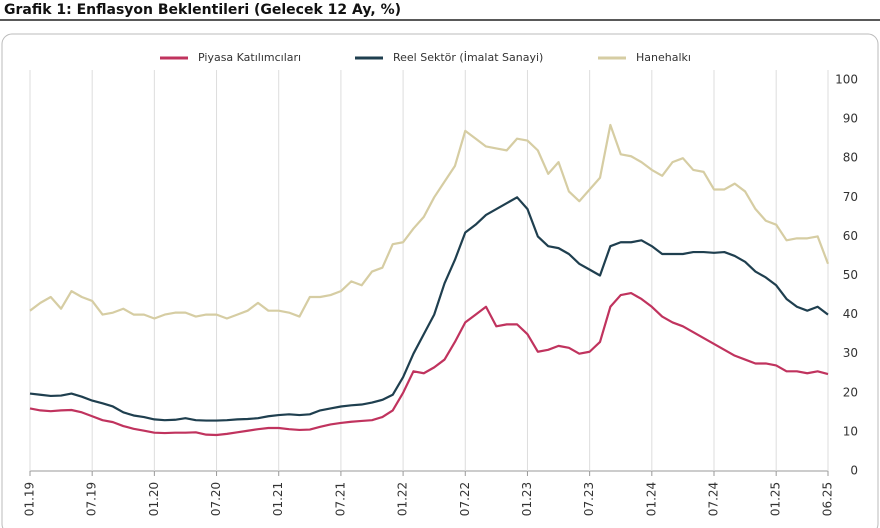 This screenshot has width=880, height=528. Describe the element at coordinates (154, 499) in the screenshot. I see `x-tick-label: 01.20` at that location.